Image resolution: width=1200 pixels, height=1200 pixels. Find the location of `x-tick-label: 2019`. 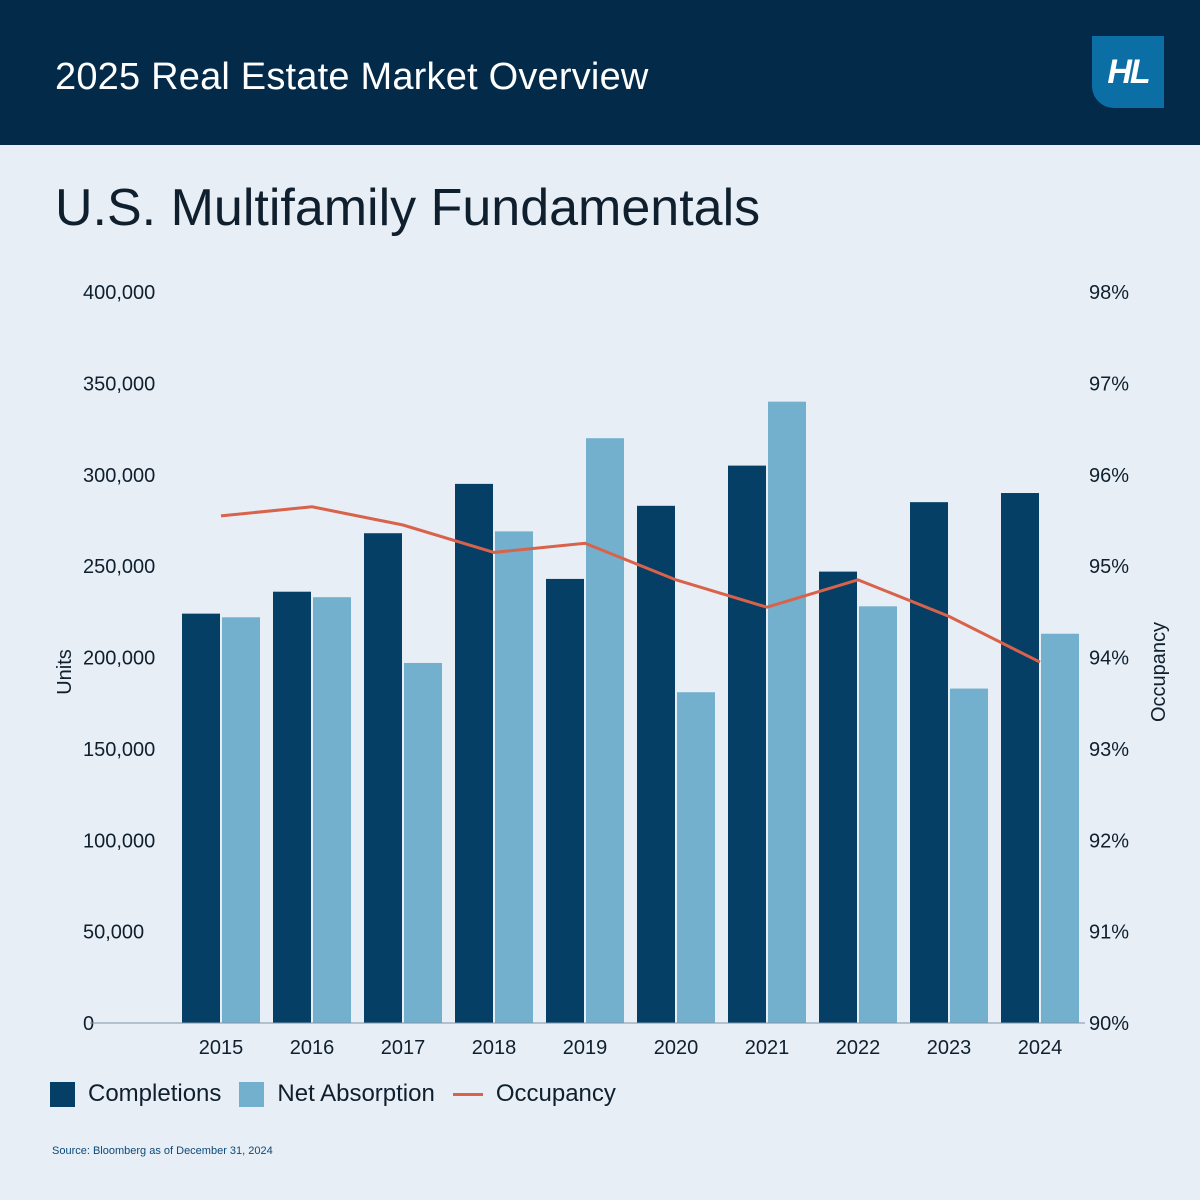

x-tick-label: 2019 is located at coordinates (585, 1048).